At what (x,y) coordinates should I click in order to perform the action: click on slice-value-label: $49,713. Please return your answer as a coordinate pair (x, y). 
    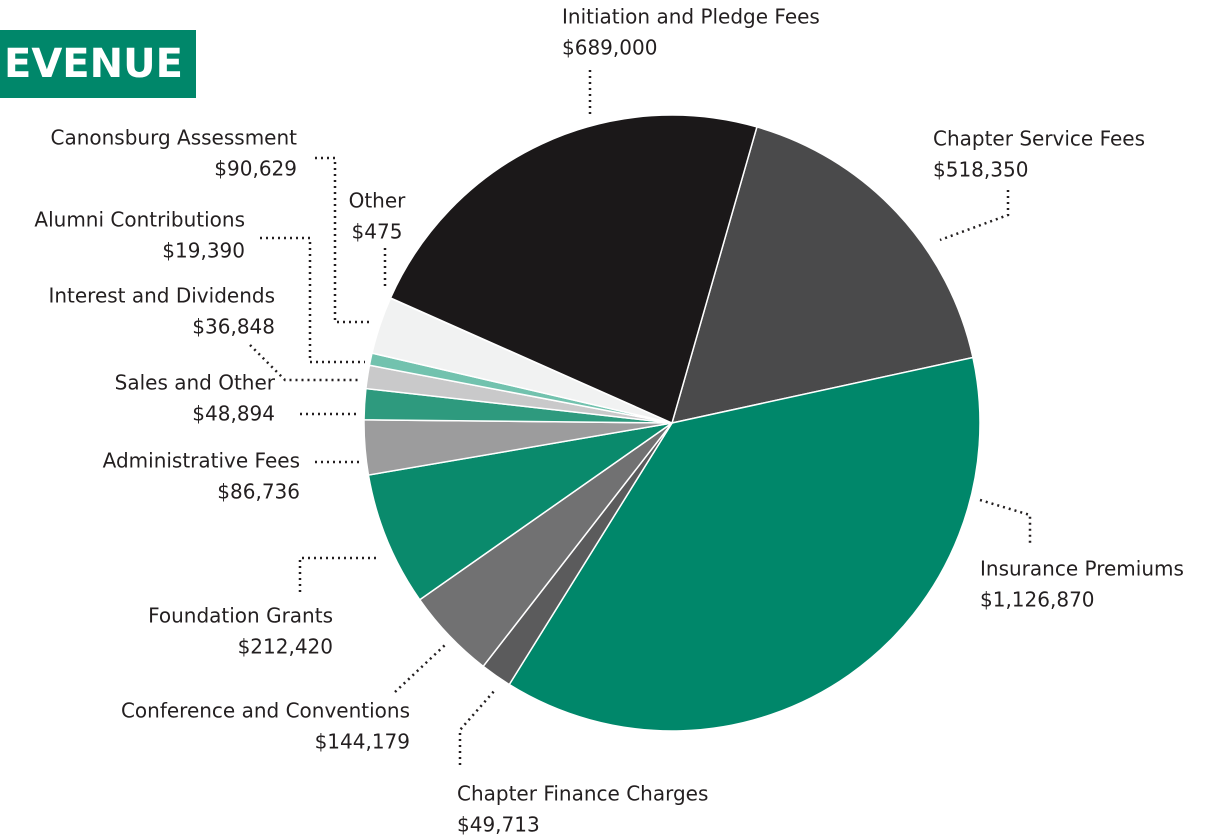
    Looking at the image, I should click on (498, 825).